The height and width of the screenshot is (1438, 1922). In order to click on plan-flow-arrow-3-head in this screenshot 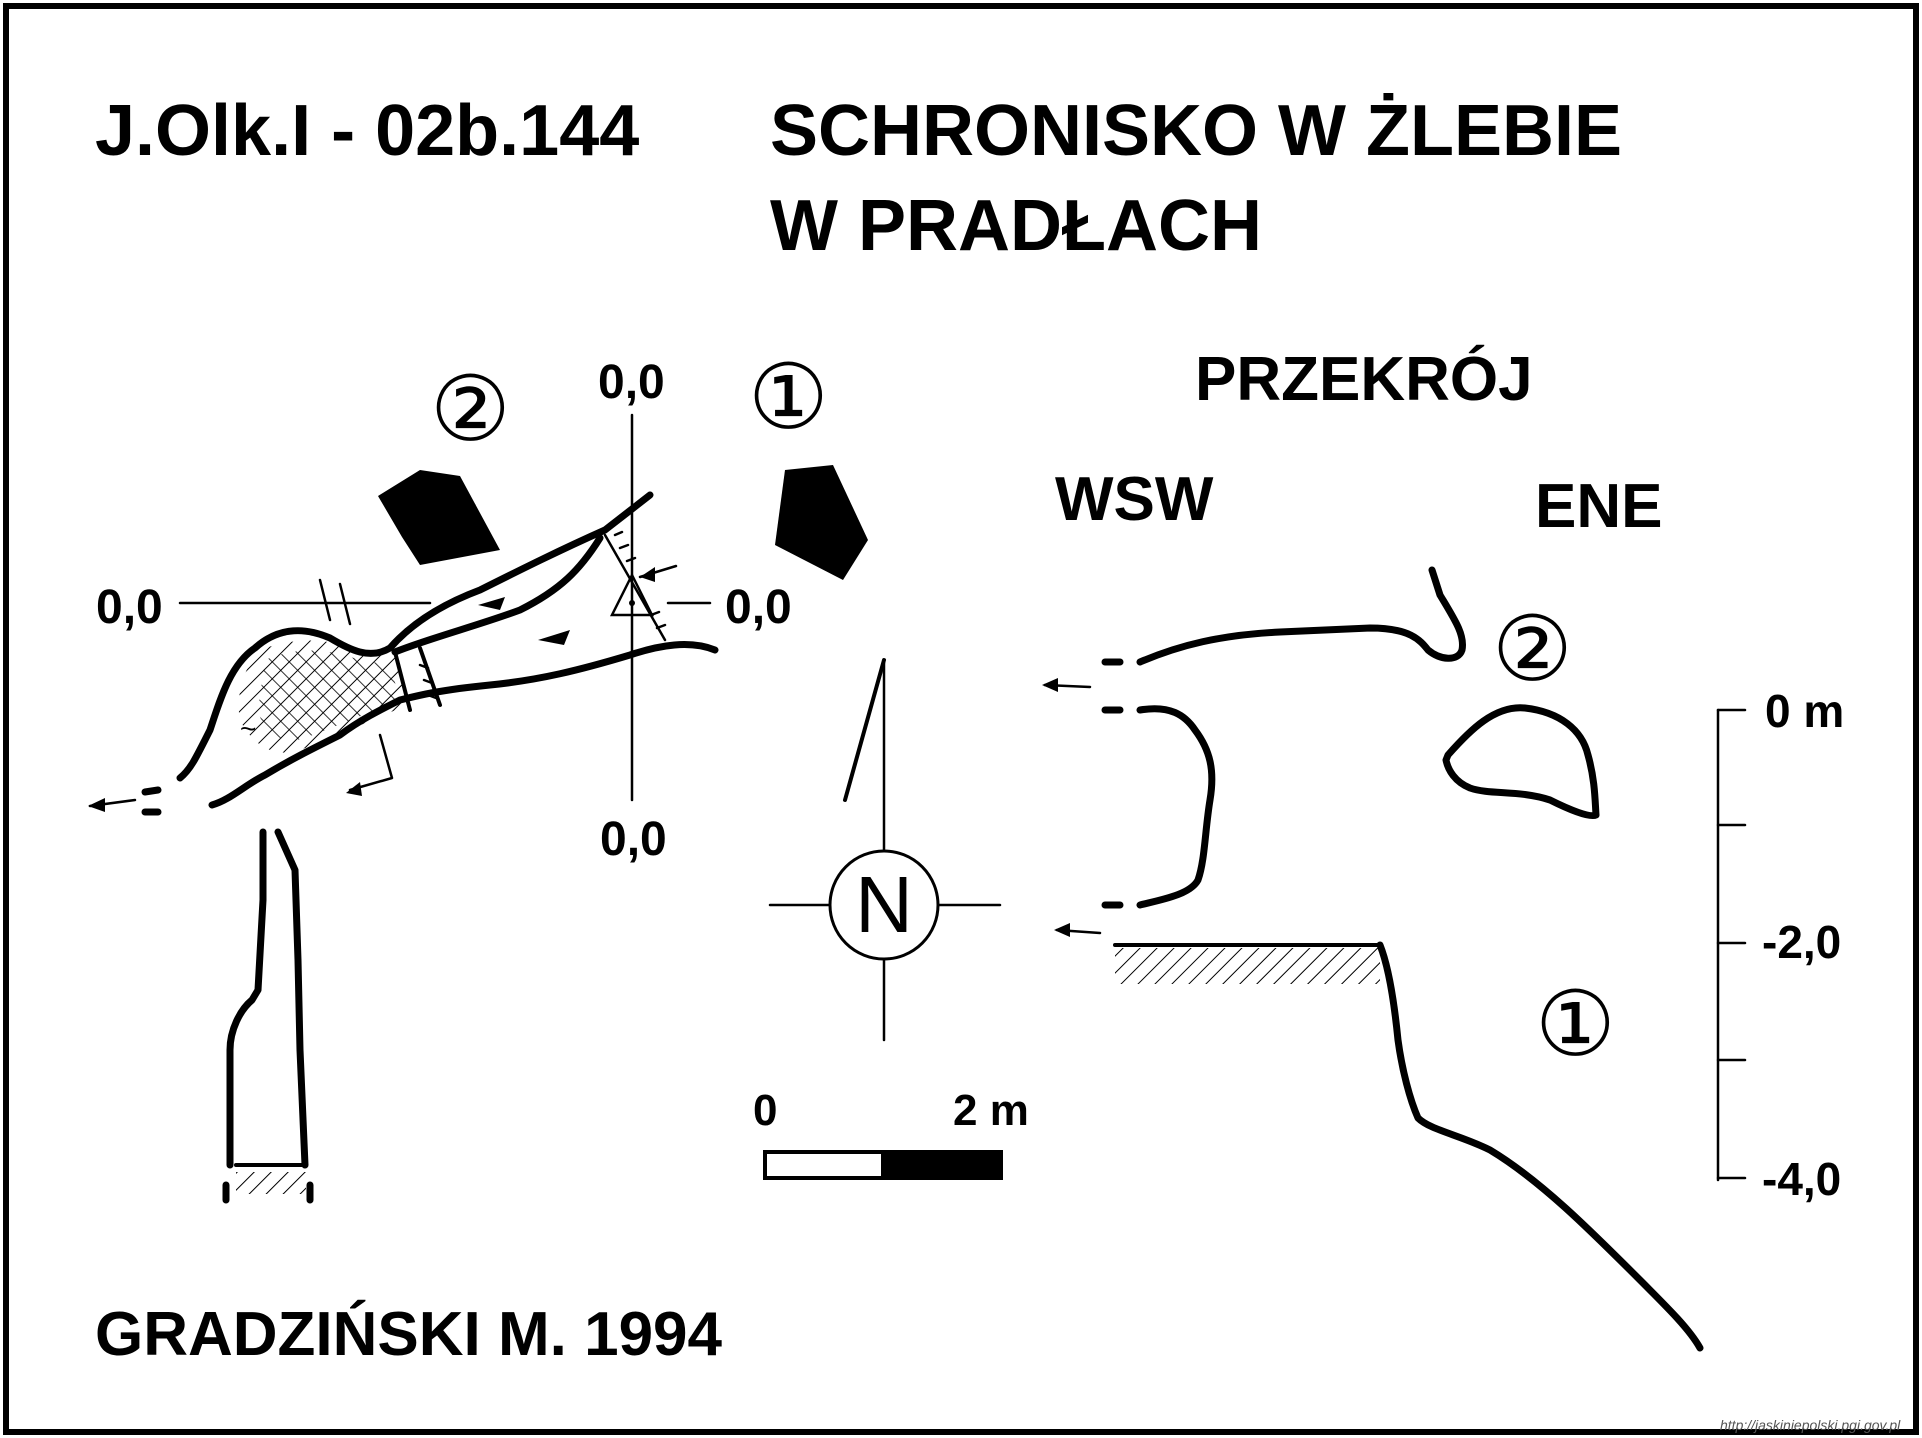, I will do `click(647, 574)`.